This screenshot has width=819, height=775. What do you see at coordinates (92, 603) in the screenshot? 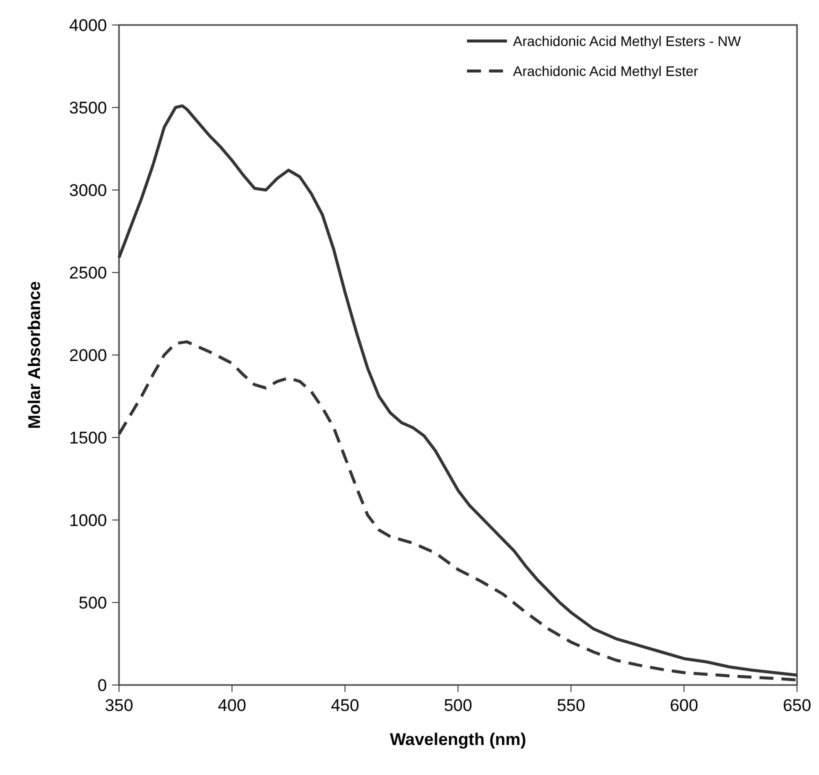
I see `y-tick-label: 500` at bounding box center [92, 603].